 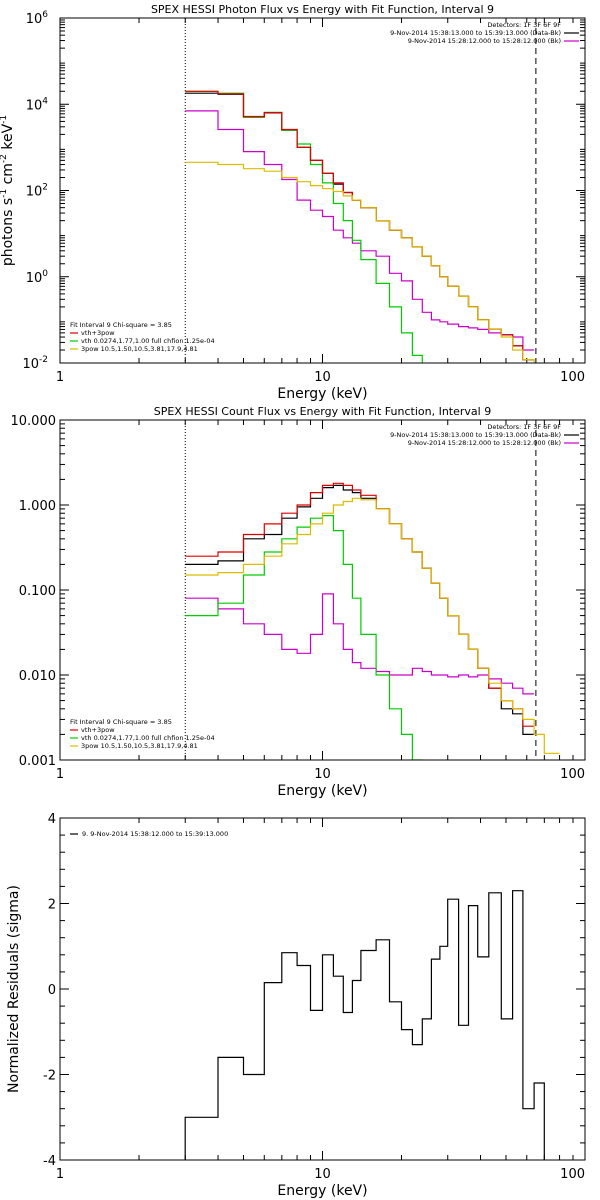 What do you see at coordinates (52, 990) in the screenshot?
I see `y-tick-label: 0` at bounding box center [52, 990].